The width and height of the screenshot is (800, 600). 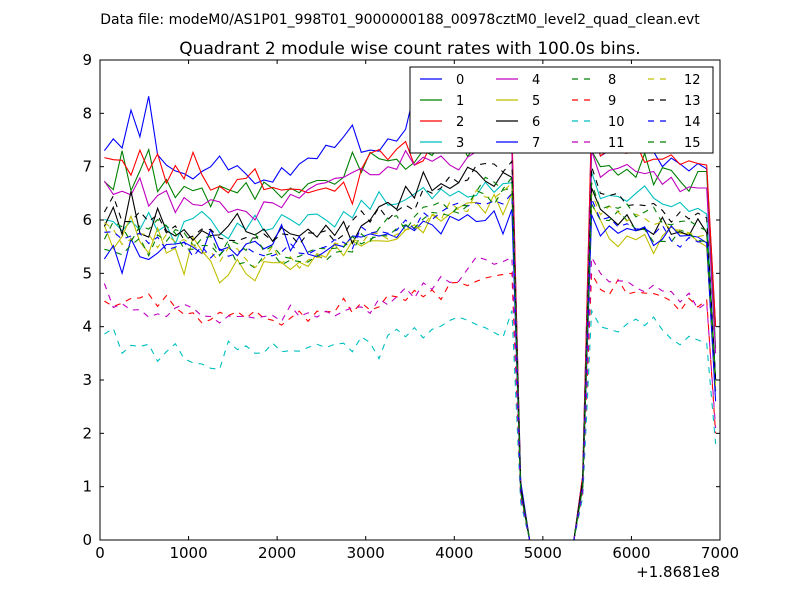 What do you see at coordinates (692, 122) in the screenshot?
I see `legend-label-14: 14` at bounding box center [692, 122].